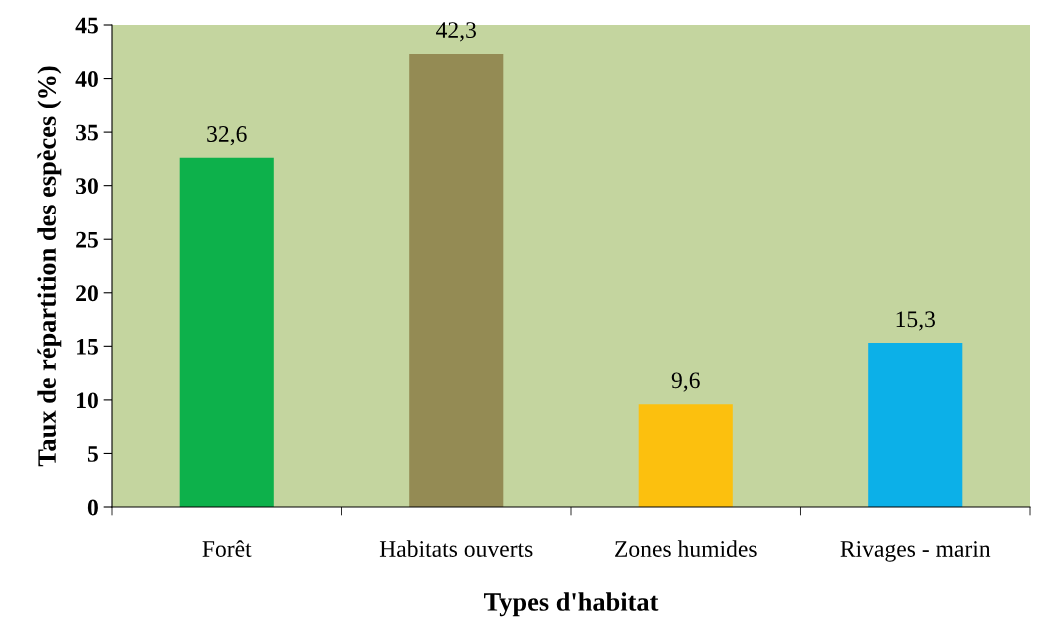 This screenshot has width=1037, height=621. I want to click on y-axis-title: Taux de répartition des espèces (%), so click(49, 266).